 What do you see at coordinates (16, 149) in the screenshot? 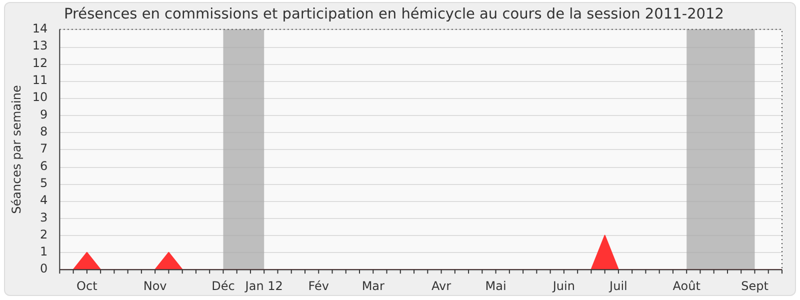
I see `y-axis-title: Séances par semaine` at bounding box center [16, 149].